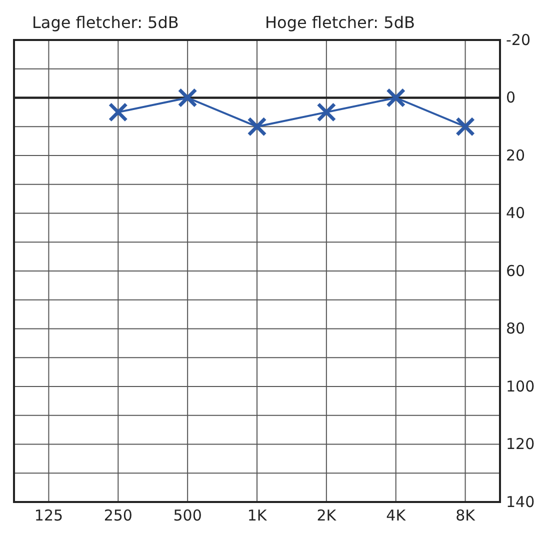 The image size is (545, 543). What do you see at coordinates (516, 155) in the screenshot?
I see `y-tick-label: 20` at bounding box center [516, 155].